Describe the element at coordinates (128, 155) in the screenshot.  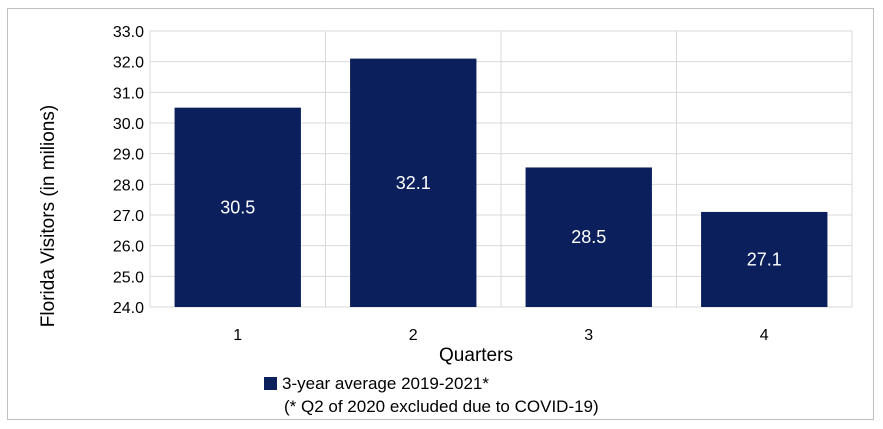
I see `y-tick-label: 29.0` at that location.